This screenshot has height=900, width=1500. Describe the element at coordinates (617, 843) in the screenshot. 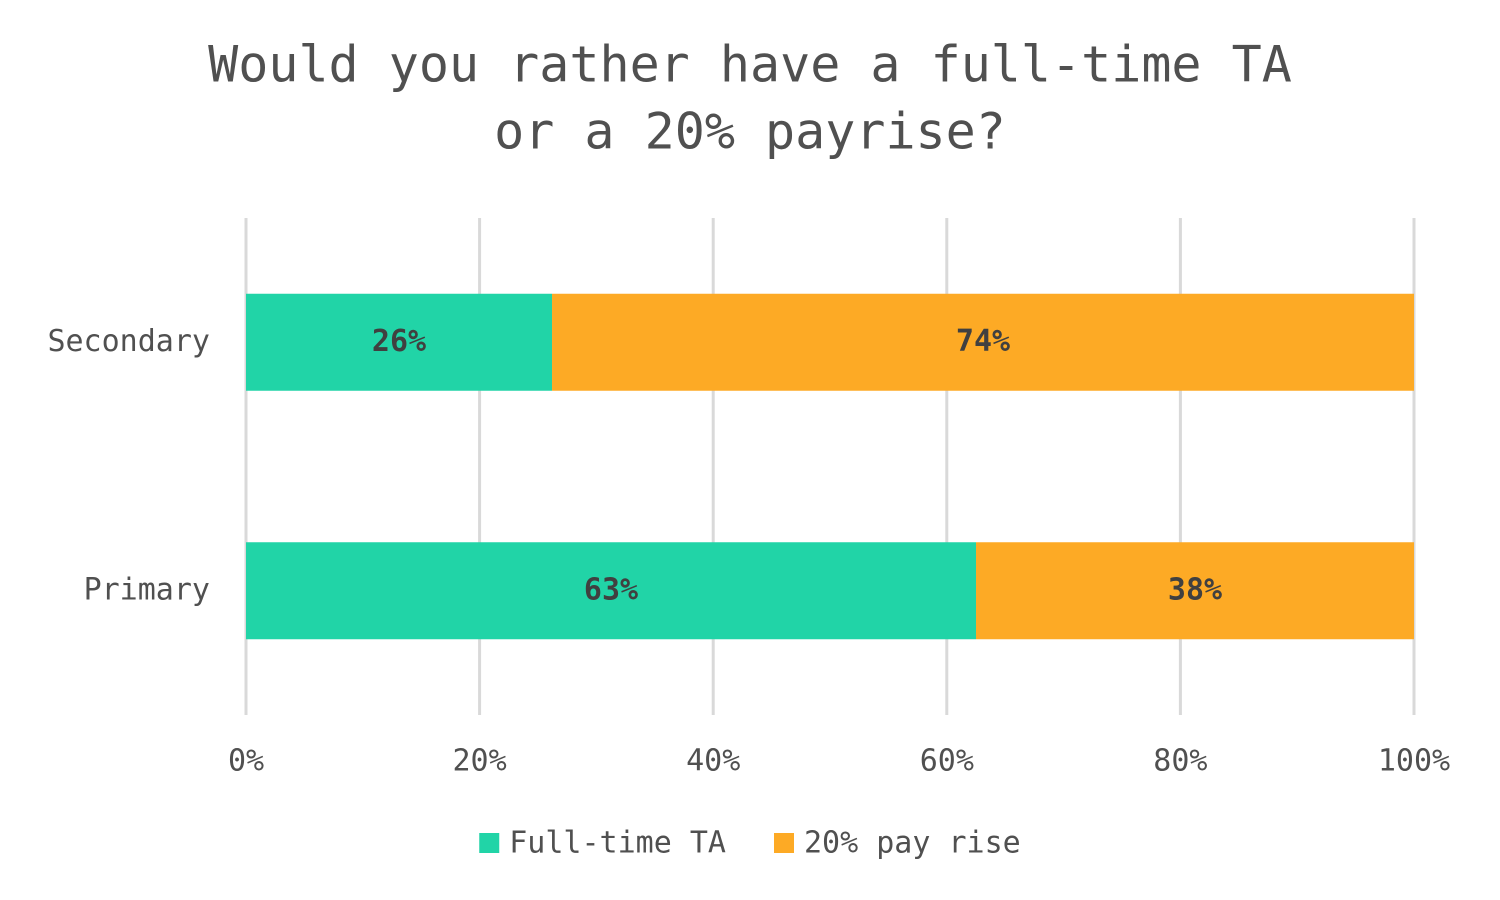

I see `legend-label: Full-time TA` at that location.